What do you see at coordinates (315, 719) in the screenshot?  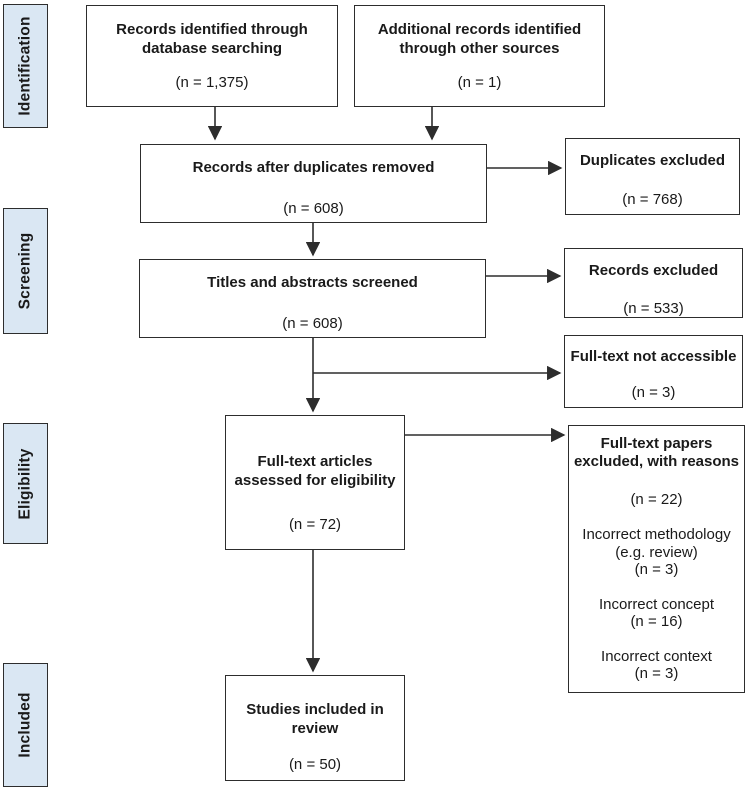 I see `box-title: Studies included in review` at bounding box center [315, 719].